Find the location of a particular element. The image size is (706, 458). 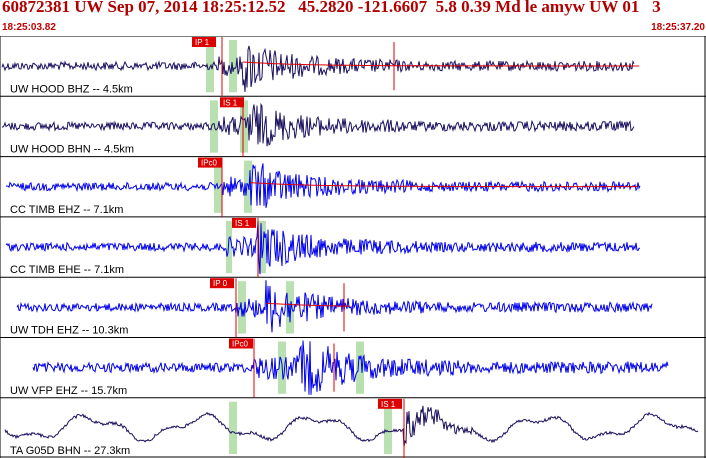

end-time: 18:25:37.20 is located at coordinates (678, 27).